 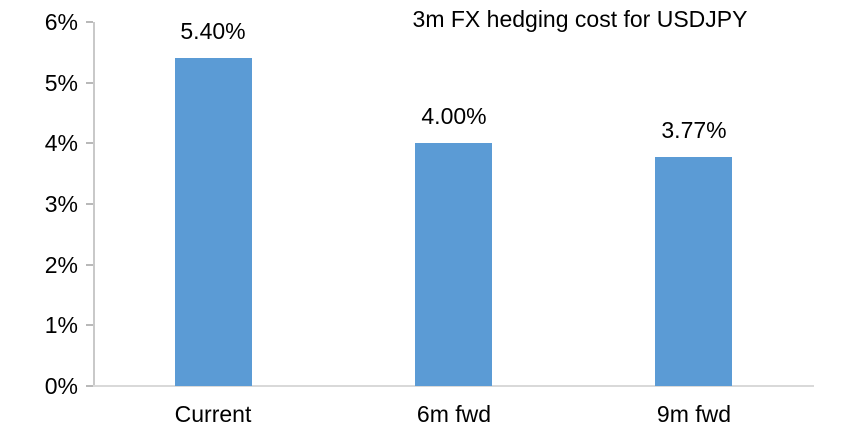 I want to click on x-axis-category-label: 9m fwd, so click(x=694, y=414).